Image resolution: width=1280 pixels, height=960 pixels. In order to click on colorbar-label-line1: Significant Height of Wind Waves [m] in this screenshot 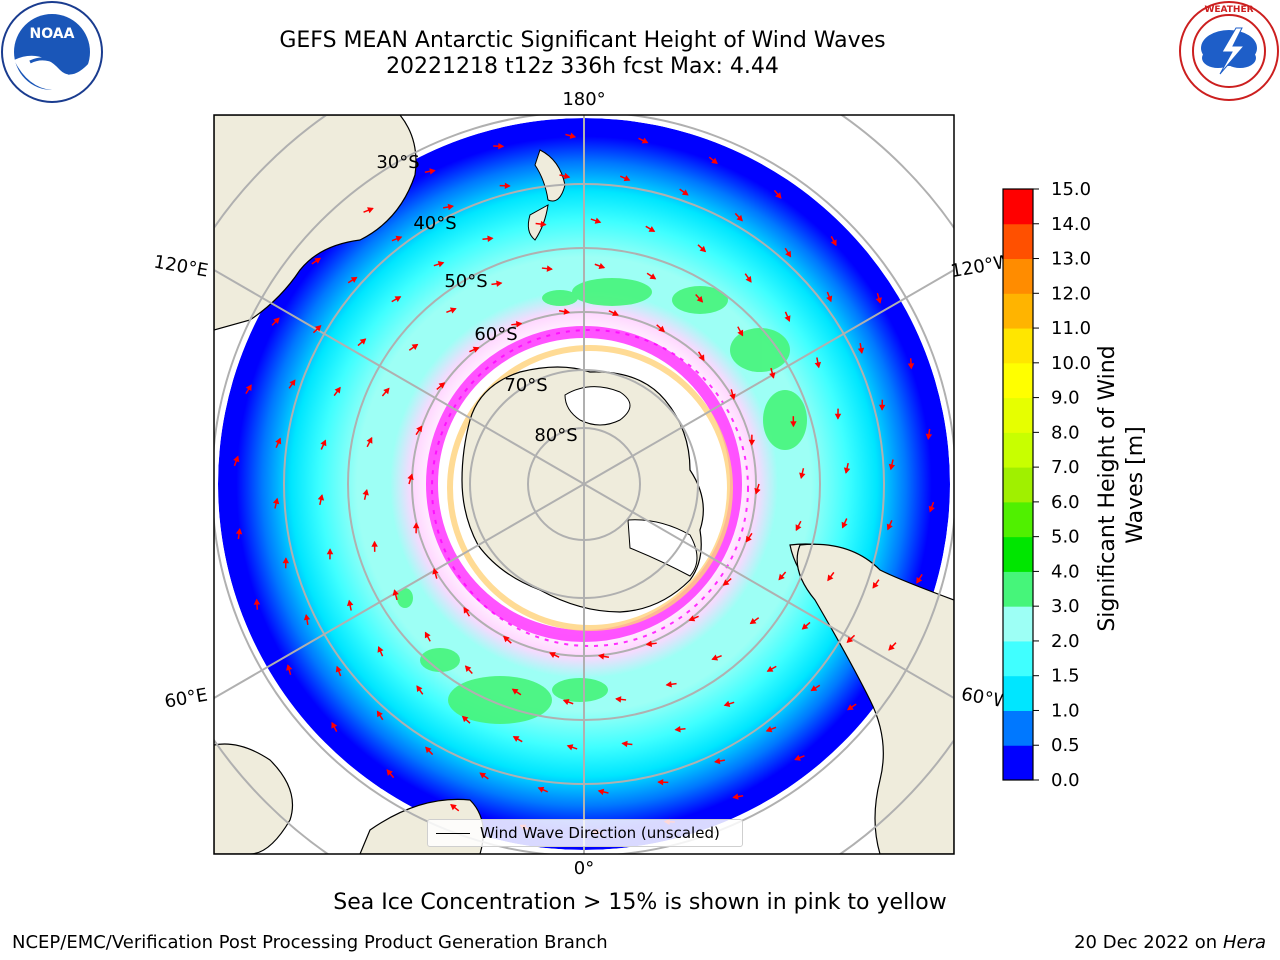, I will do `click(1121, 484)`.